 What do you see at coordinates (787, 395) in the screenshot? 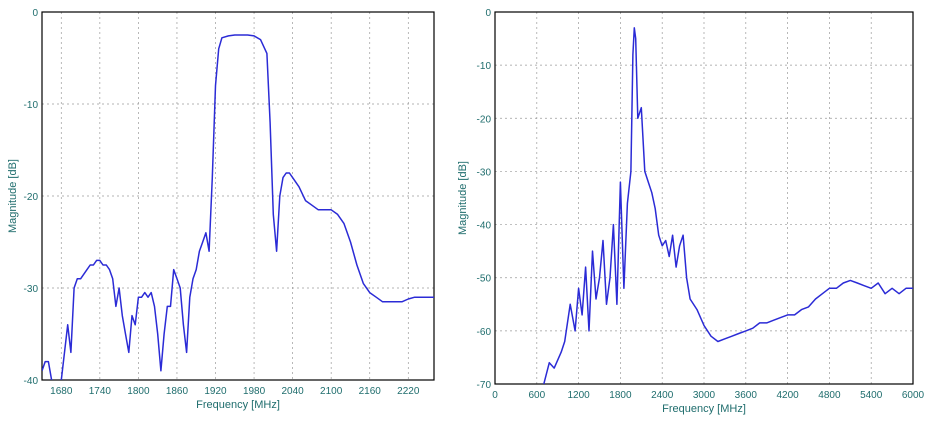
I see `x-tick-label: 4200` at bounding box center [787, 395].